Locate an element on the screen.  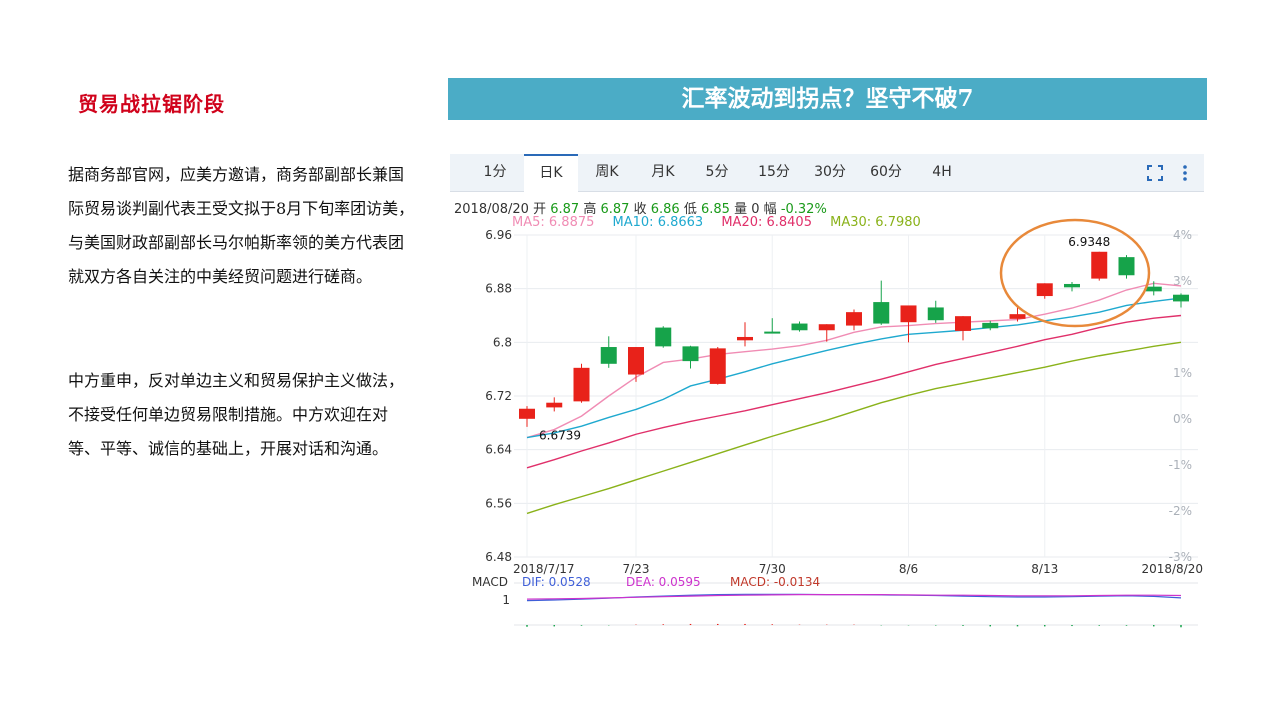
pct-tick-label: 1% is located at coordinates (1182, 373).